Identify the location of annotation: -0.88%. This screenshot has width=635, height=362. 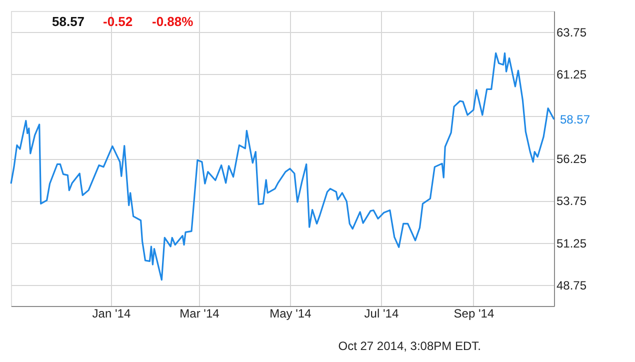
(173, 21).